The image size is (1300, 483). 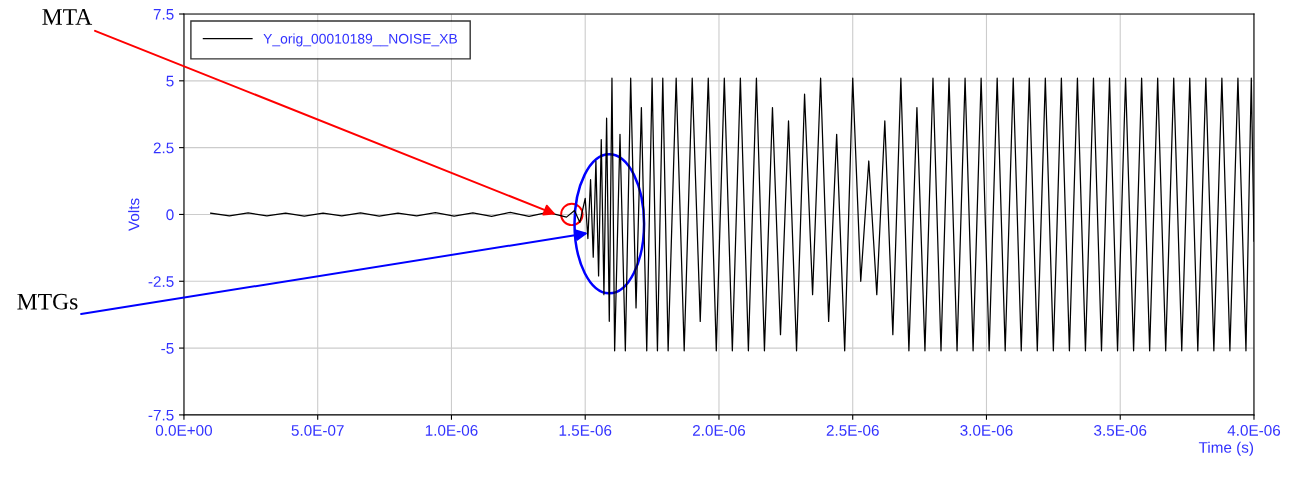 I want to click on x-tick-label: 3.5E-06, so click(x=1120, y=430).